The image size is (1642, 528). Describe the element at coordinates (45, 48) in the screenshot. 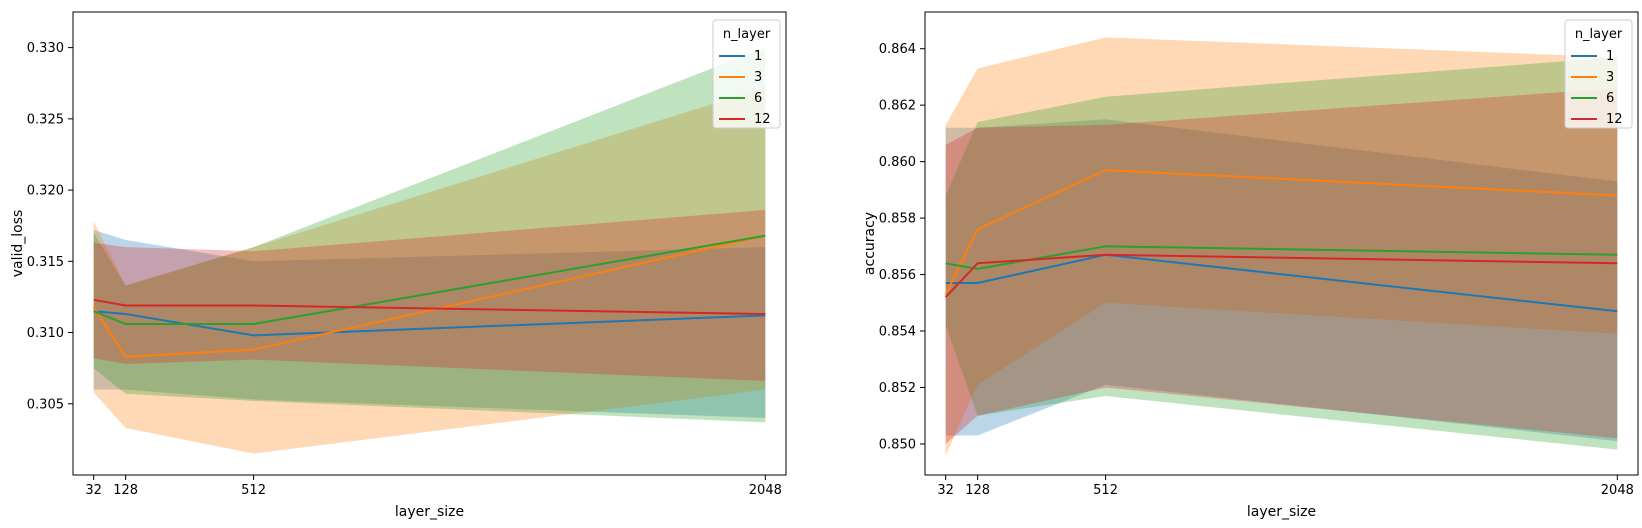

I see `y-tick-label: 0.330` at that location.